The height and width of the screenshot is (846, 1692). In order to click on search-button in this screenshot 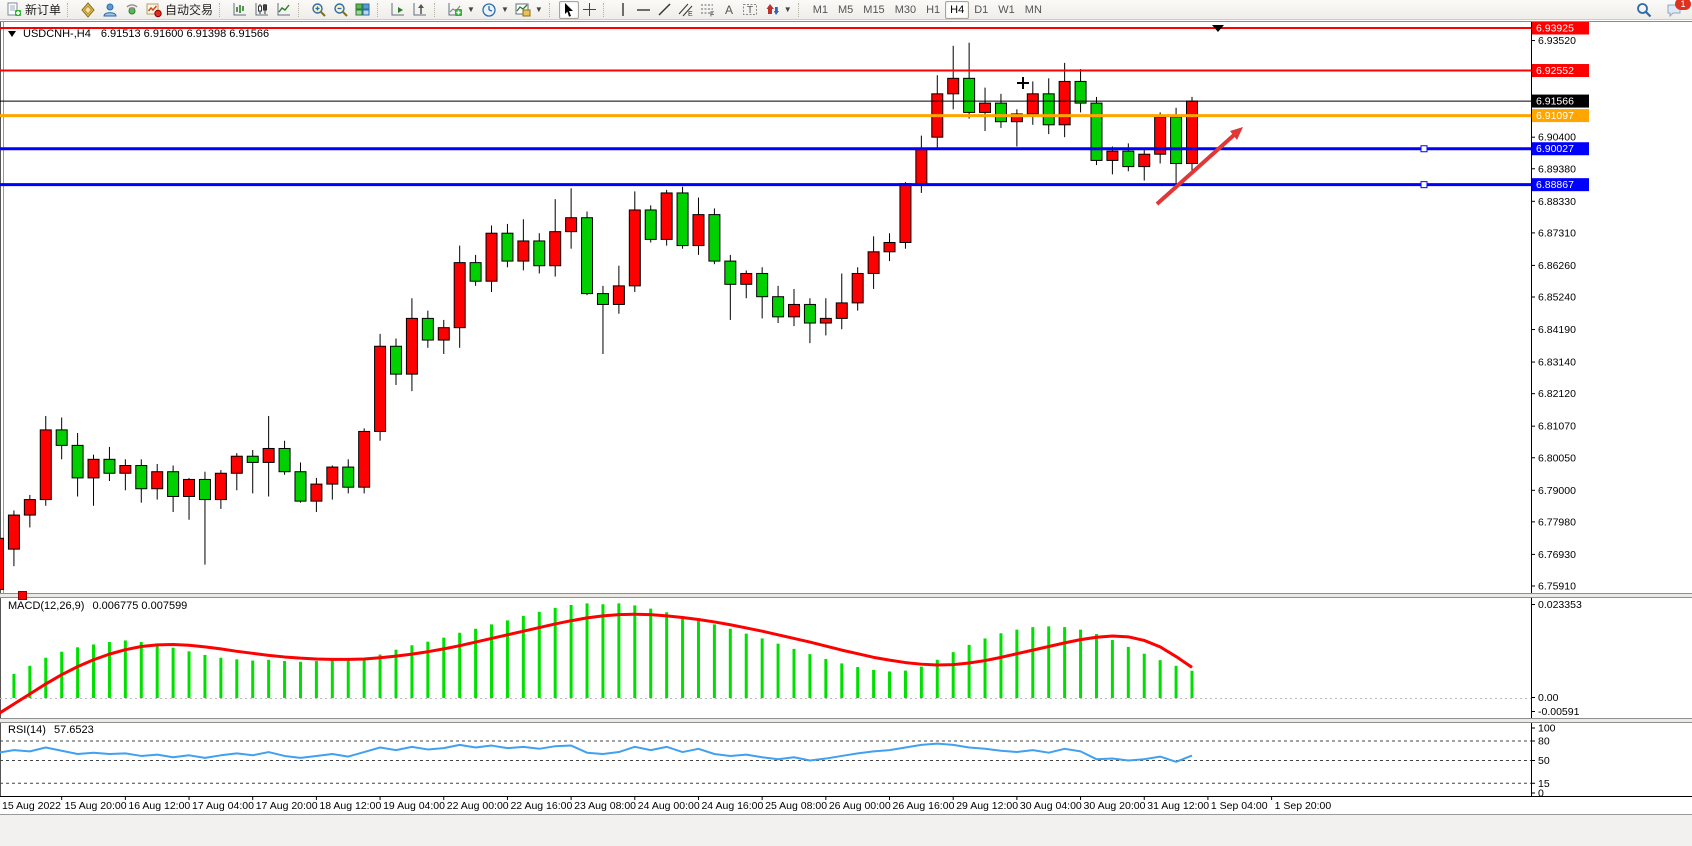, I will do `click(1644, 10)`.